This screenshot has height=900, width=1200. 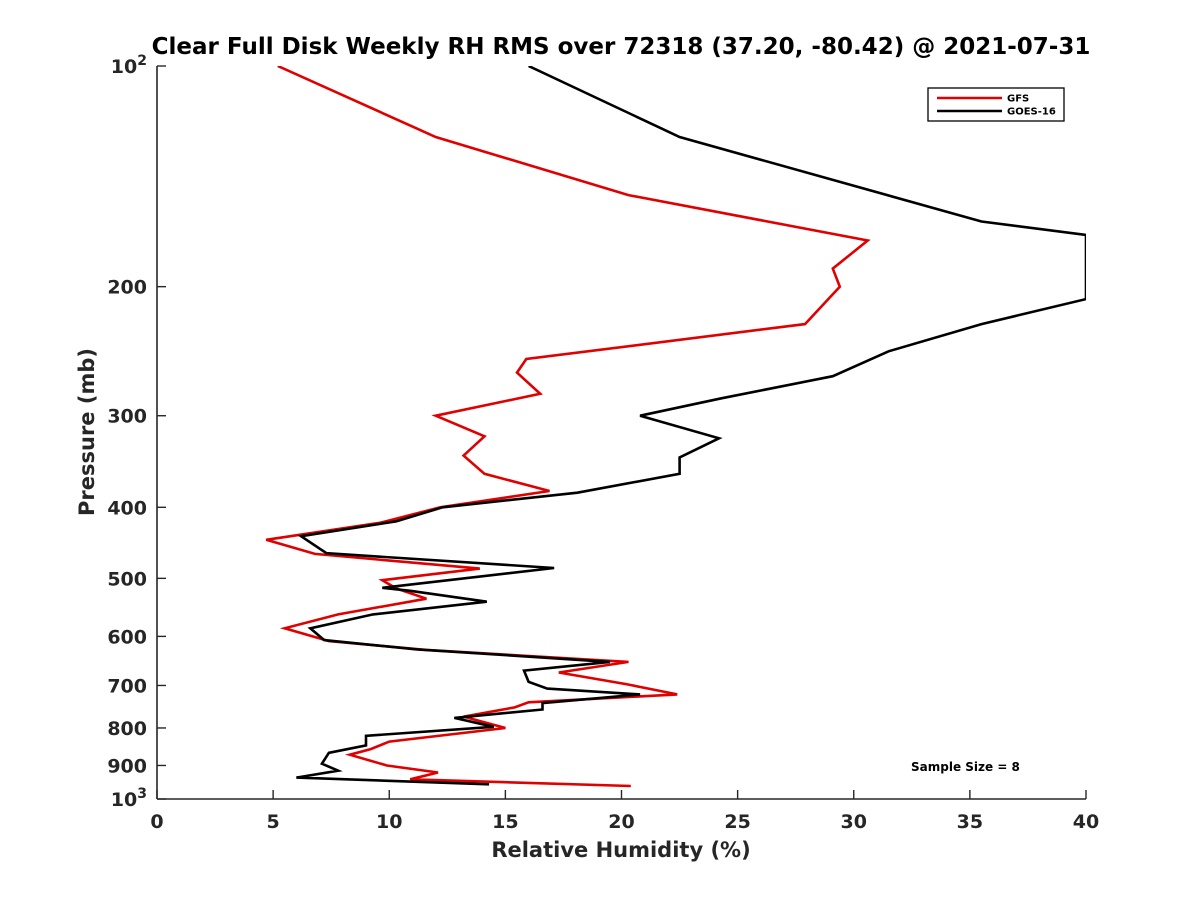 I want to click on x-axis-label: Relative Humidity (%), so click(x=620, y=850).